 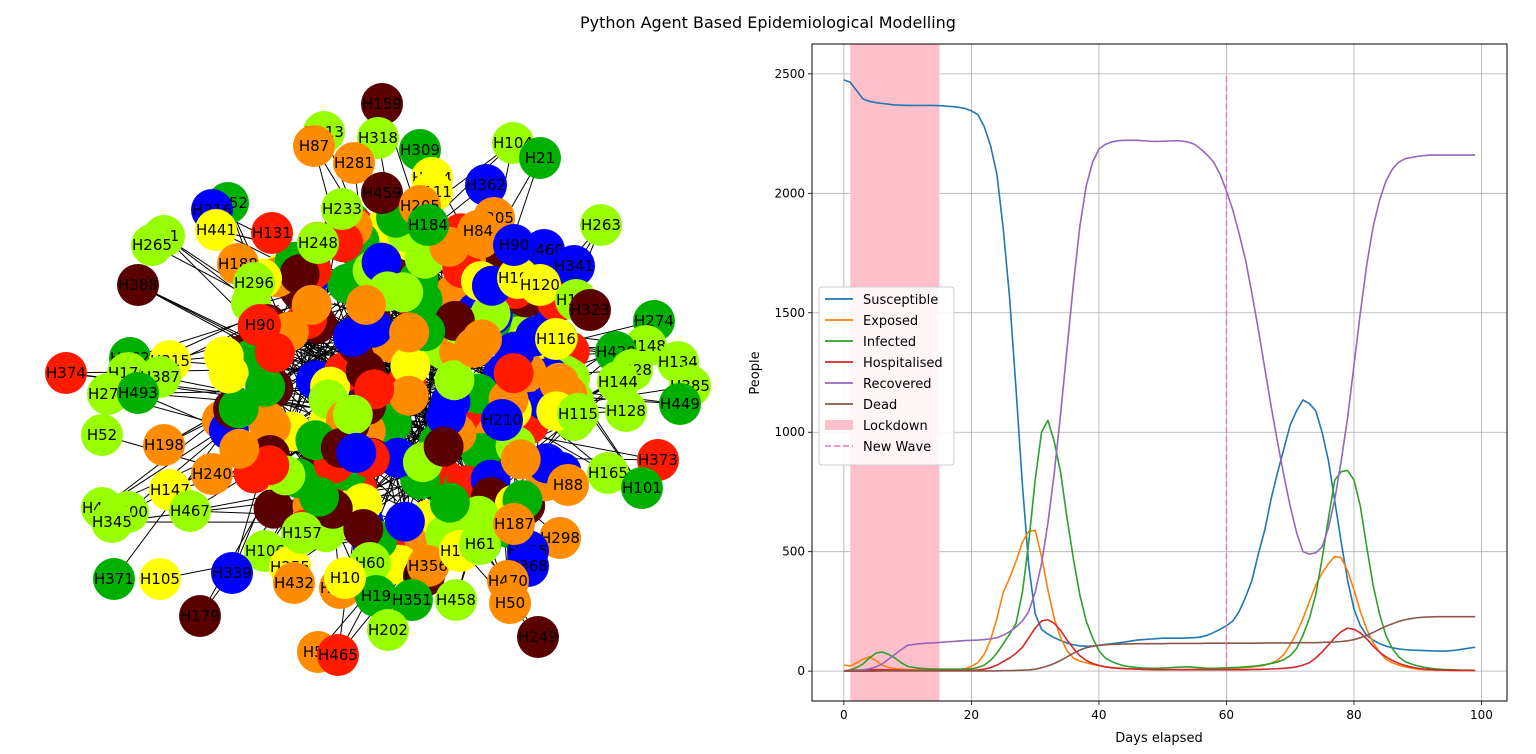 I want to click on network-node: H458, so click(x=456, y=600).